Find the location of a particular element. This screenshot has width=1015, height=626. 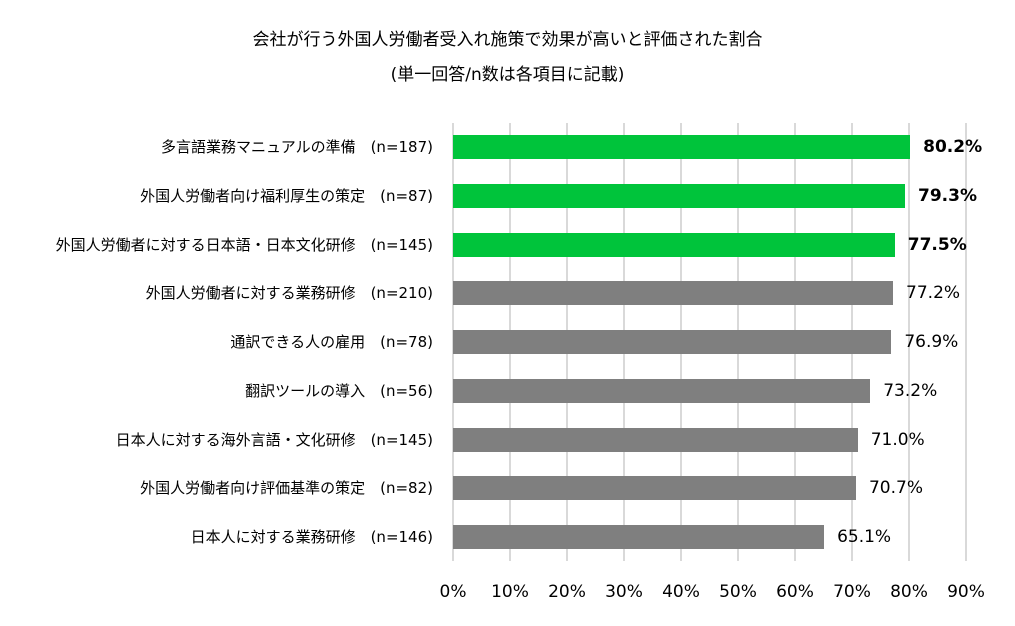

x-axis-tick-label: 30% is located at coordinates (624, 592).